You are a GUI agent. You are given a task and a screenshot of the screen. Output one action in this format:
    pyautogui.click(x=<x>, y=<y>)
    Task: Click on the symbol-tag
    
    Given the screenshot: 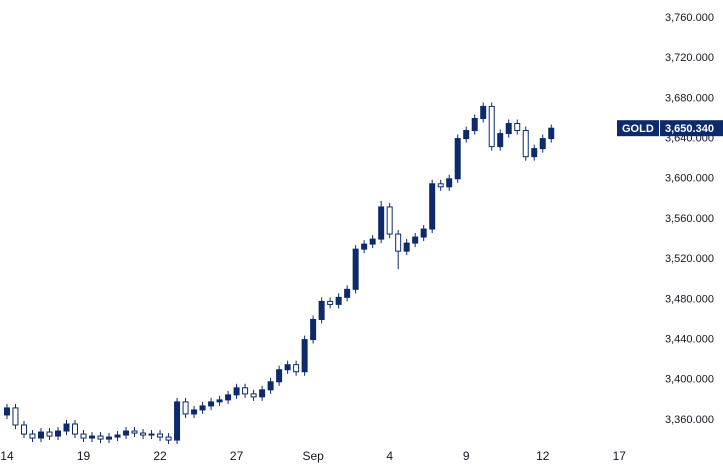 What is the action you would take?
    pyautogui.click(x=638, y=128)
    